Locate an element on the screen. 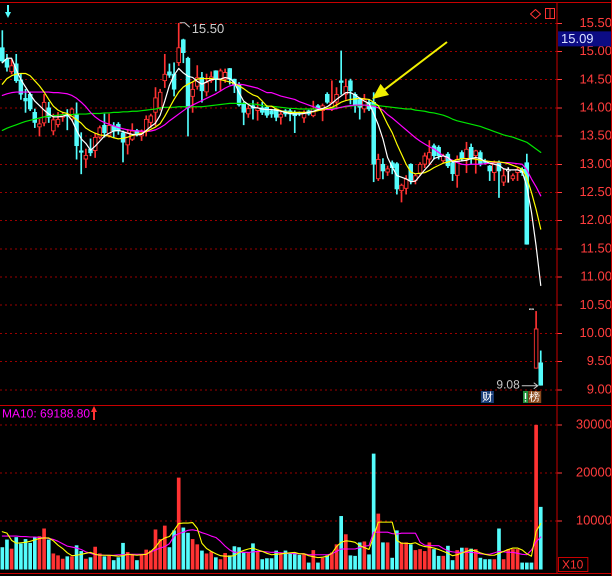 The height and width of the screenshot is (576, 612). annotation: 榜 is located at coordinates (534, 397).